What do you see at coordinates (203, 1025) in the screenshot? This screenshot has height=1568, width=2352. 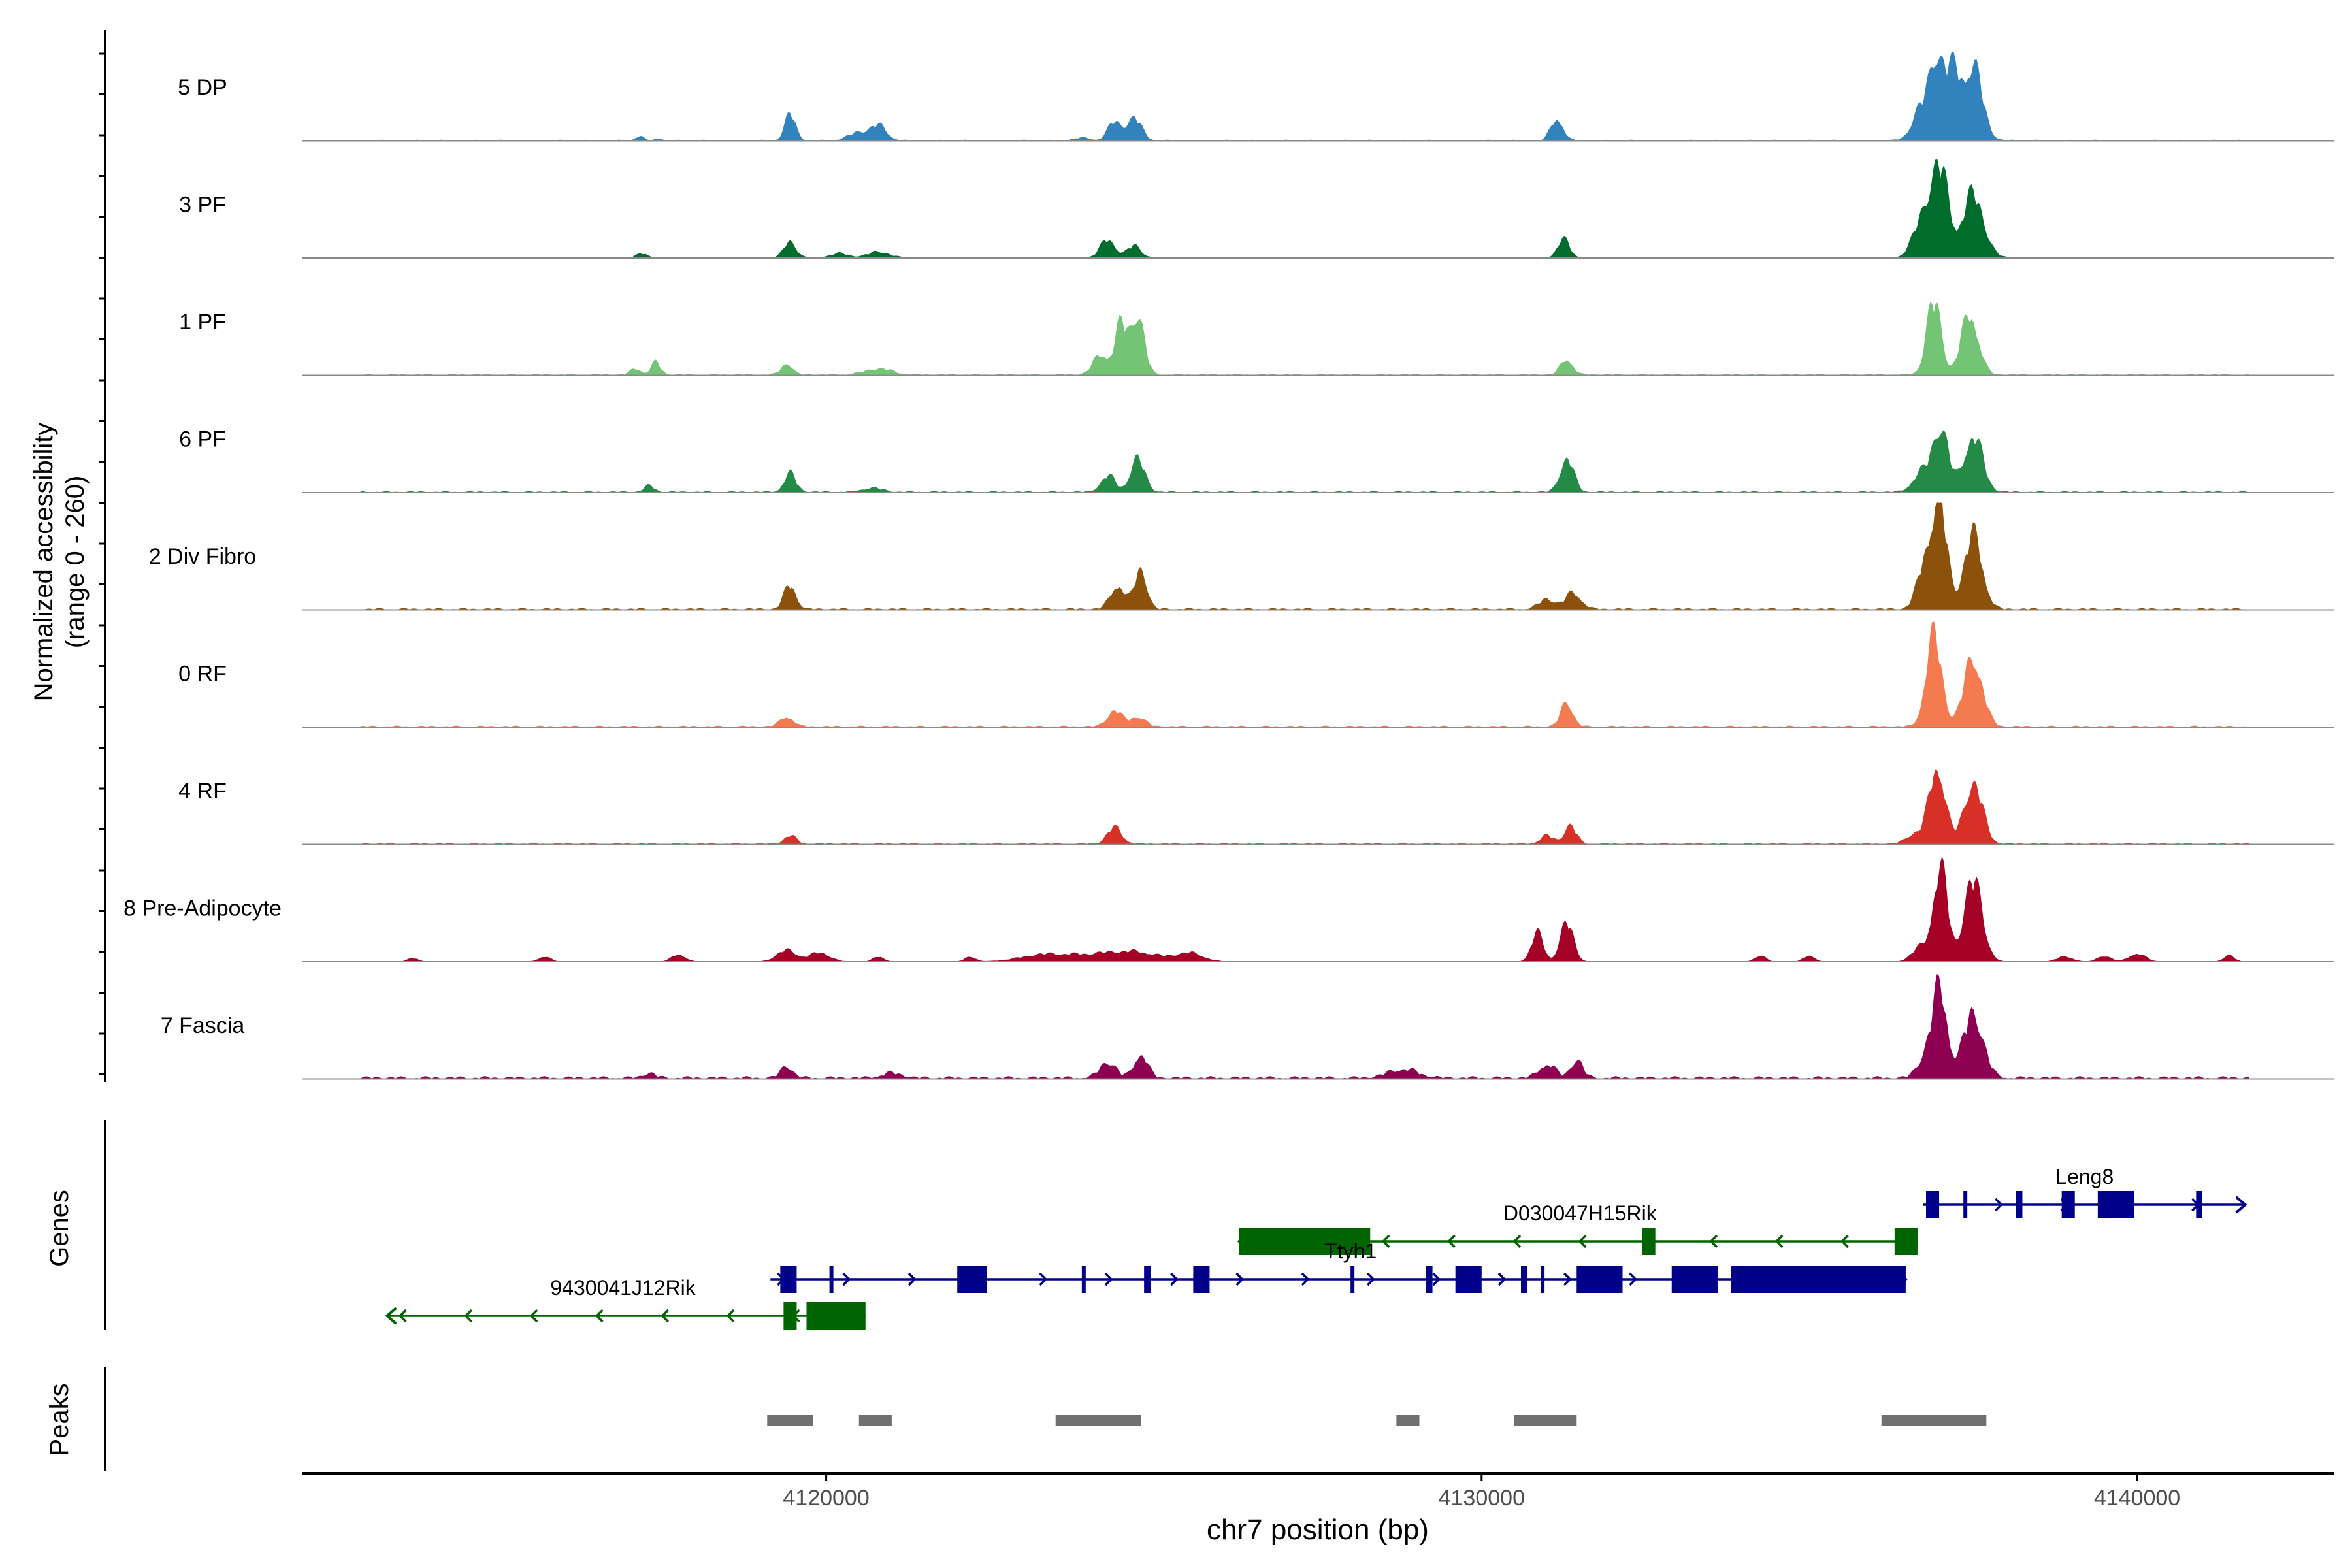 I see `track-label: 7 Fascia` at bounding box center [203, 1025].